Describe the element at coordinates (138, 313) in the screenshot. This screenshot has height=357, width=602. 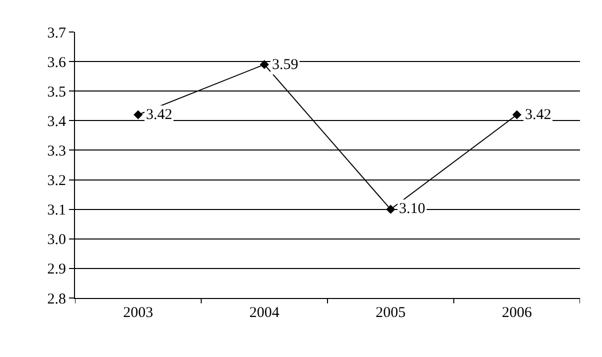
I see `x-tick-label: 2003` at that location.